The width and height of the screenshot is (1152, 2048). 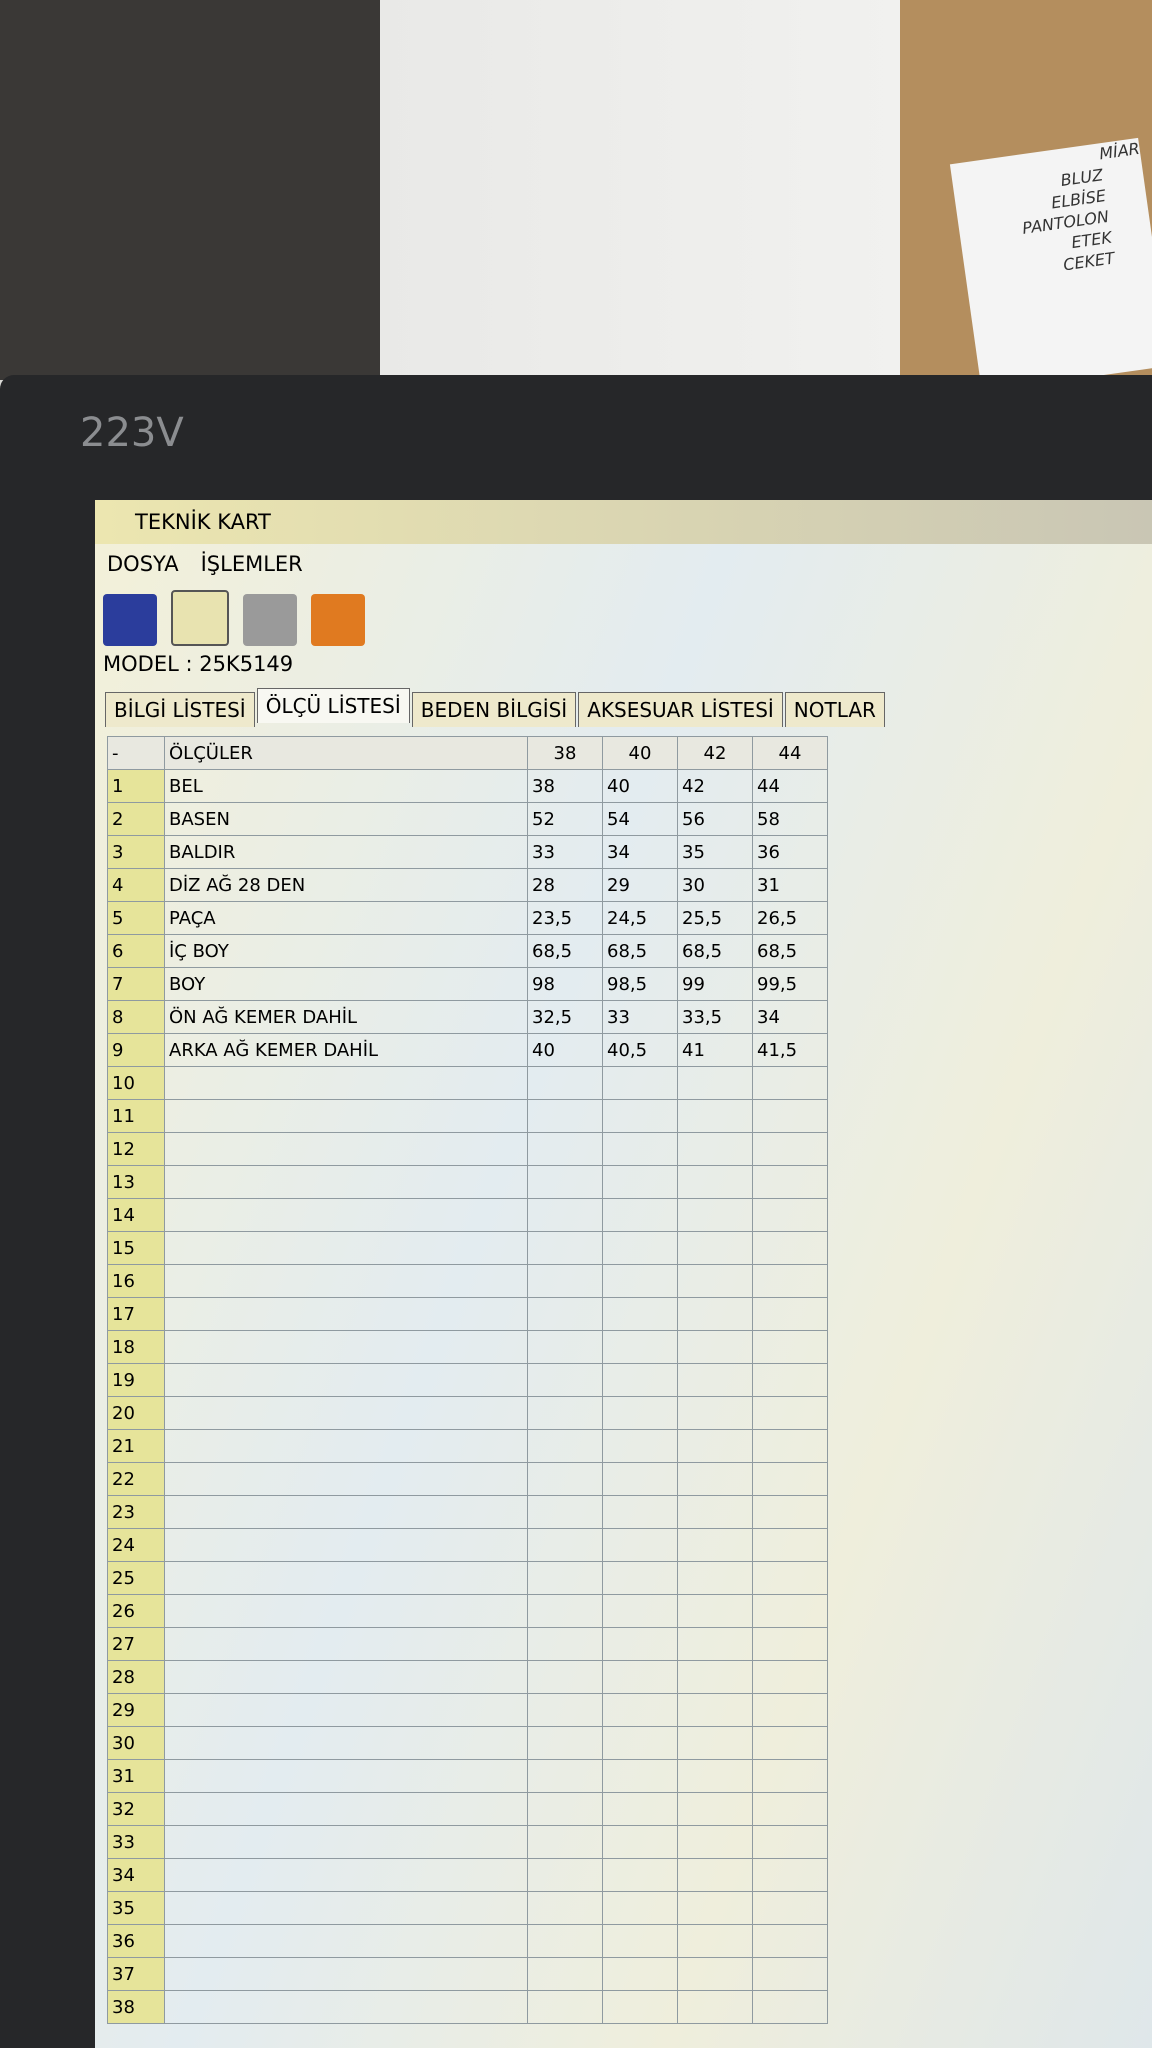 What do you see at coordinates (467, 1743) in the screenshot?
I see `table-row: 30` at bounding box center [467, 1743].